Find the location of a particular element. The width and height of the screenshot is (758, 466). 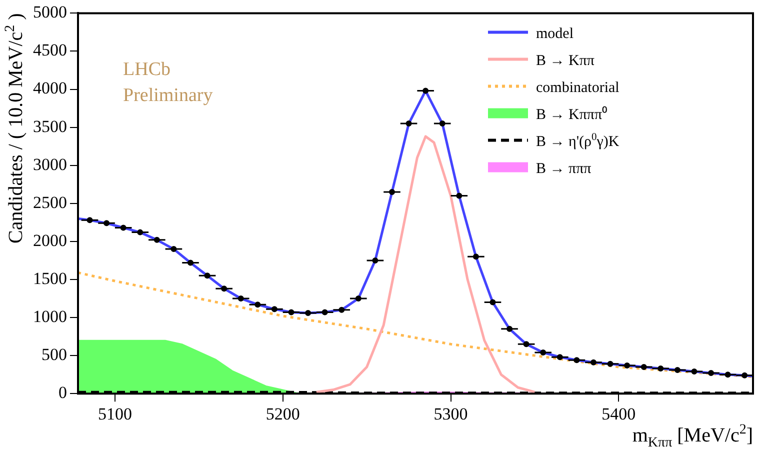

legend-label: model is located at coordinates (555, 34).